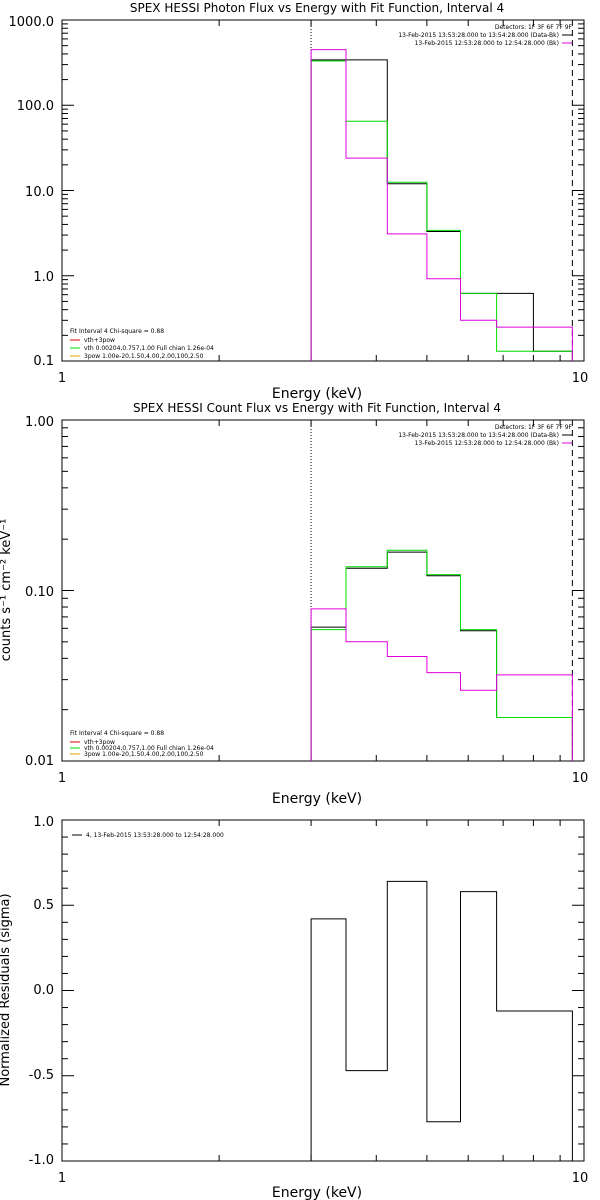 The image size is (600, 1200). Describe the element at coordinates (43, 361) in the screenshot. I see `photon-flux-ytick-0: 0.1` at that location.